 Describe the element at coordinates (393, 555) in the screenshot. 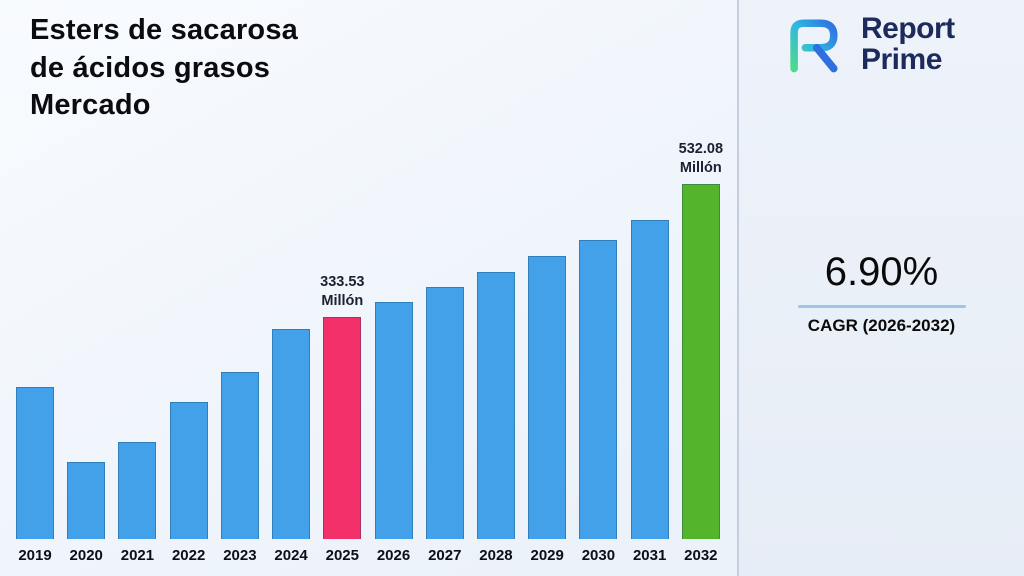

I see `x-axis-label-2026: 2026` at that location.